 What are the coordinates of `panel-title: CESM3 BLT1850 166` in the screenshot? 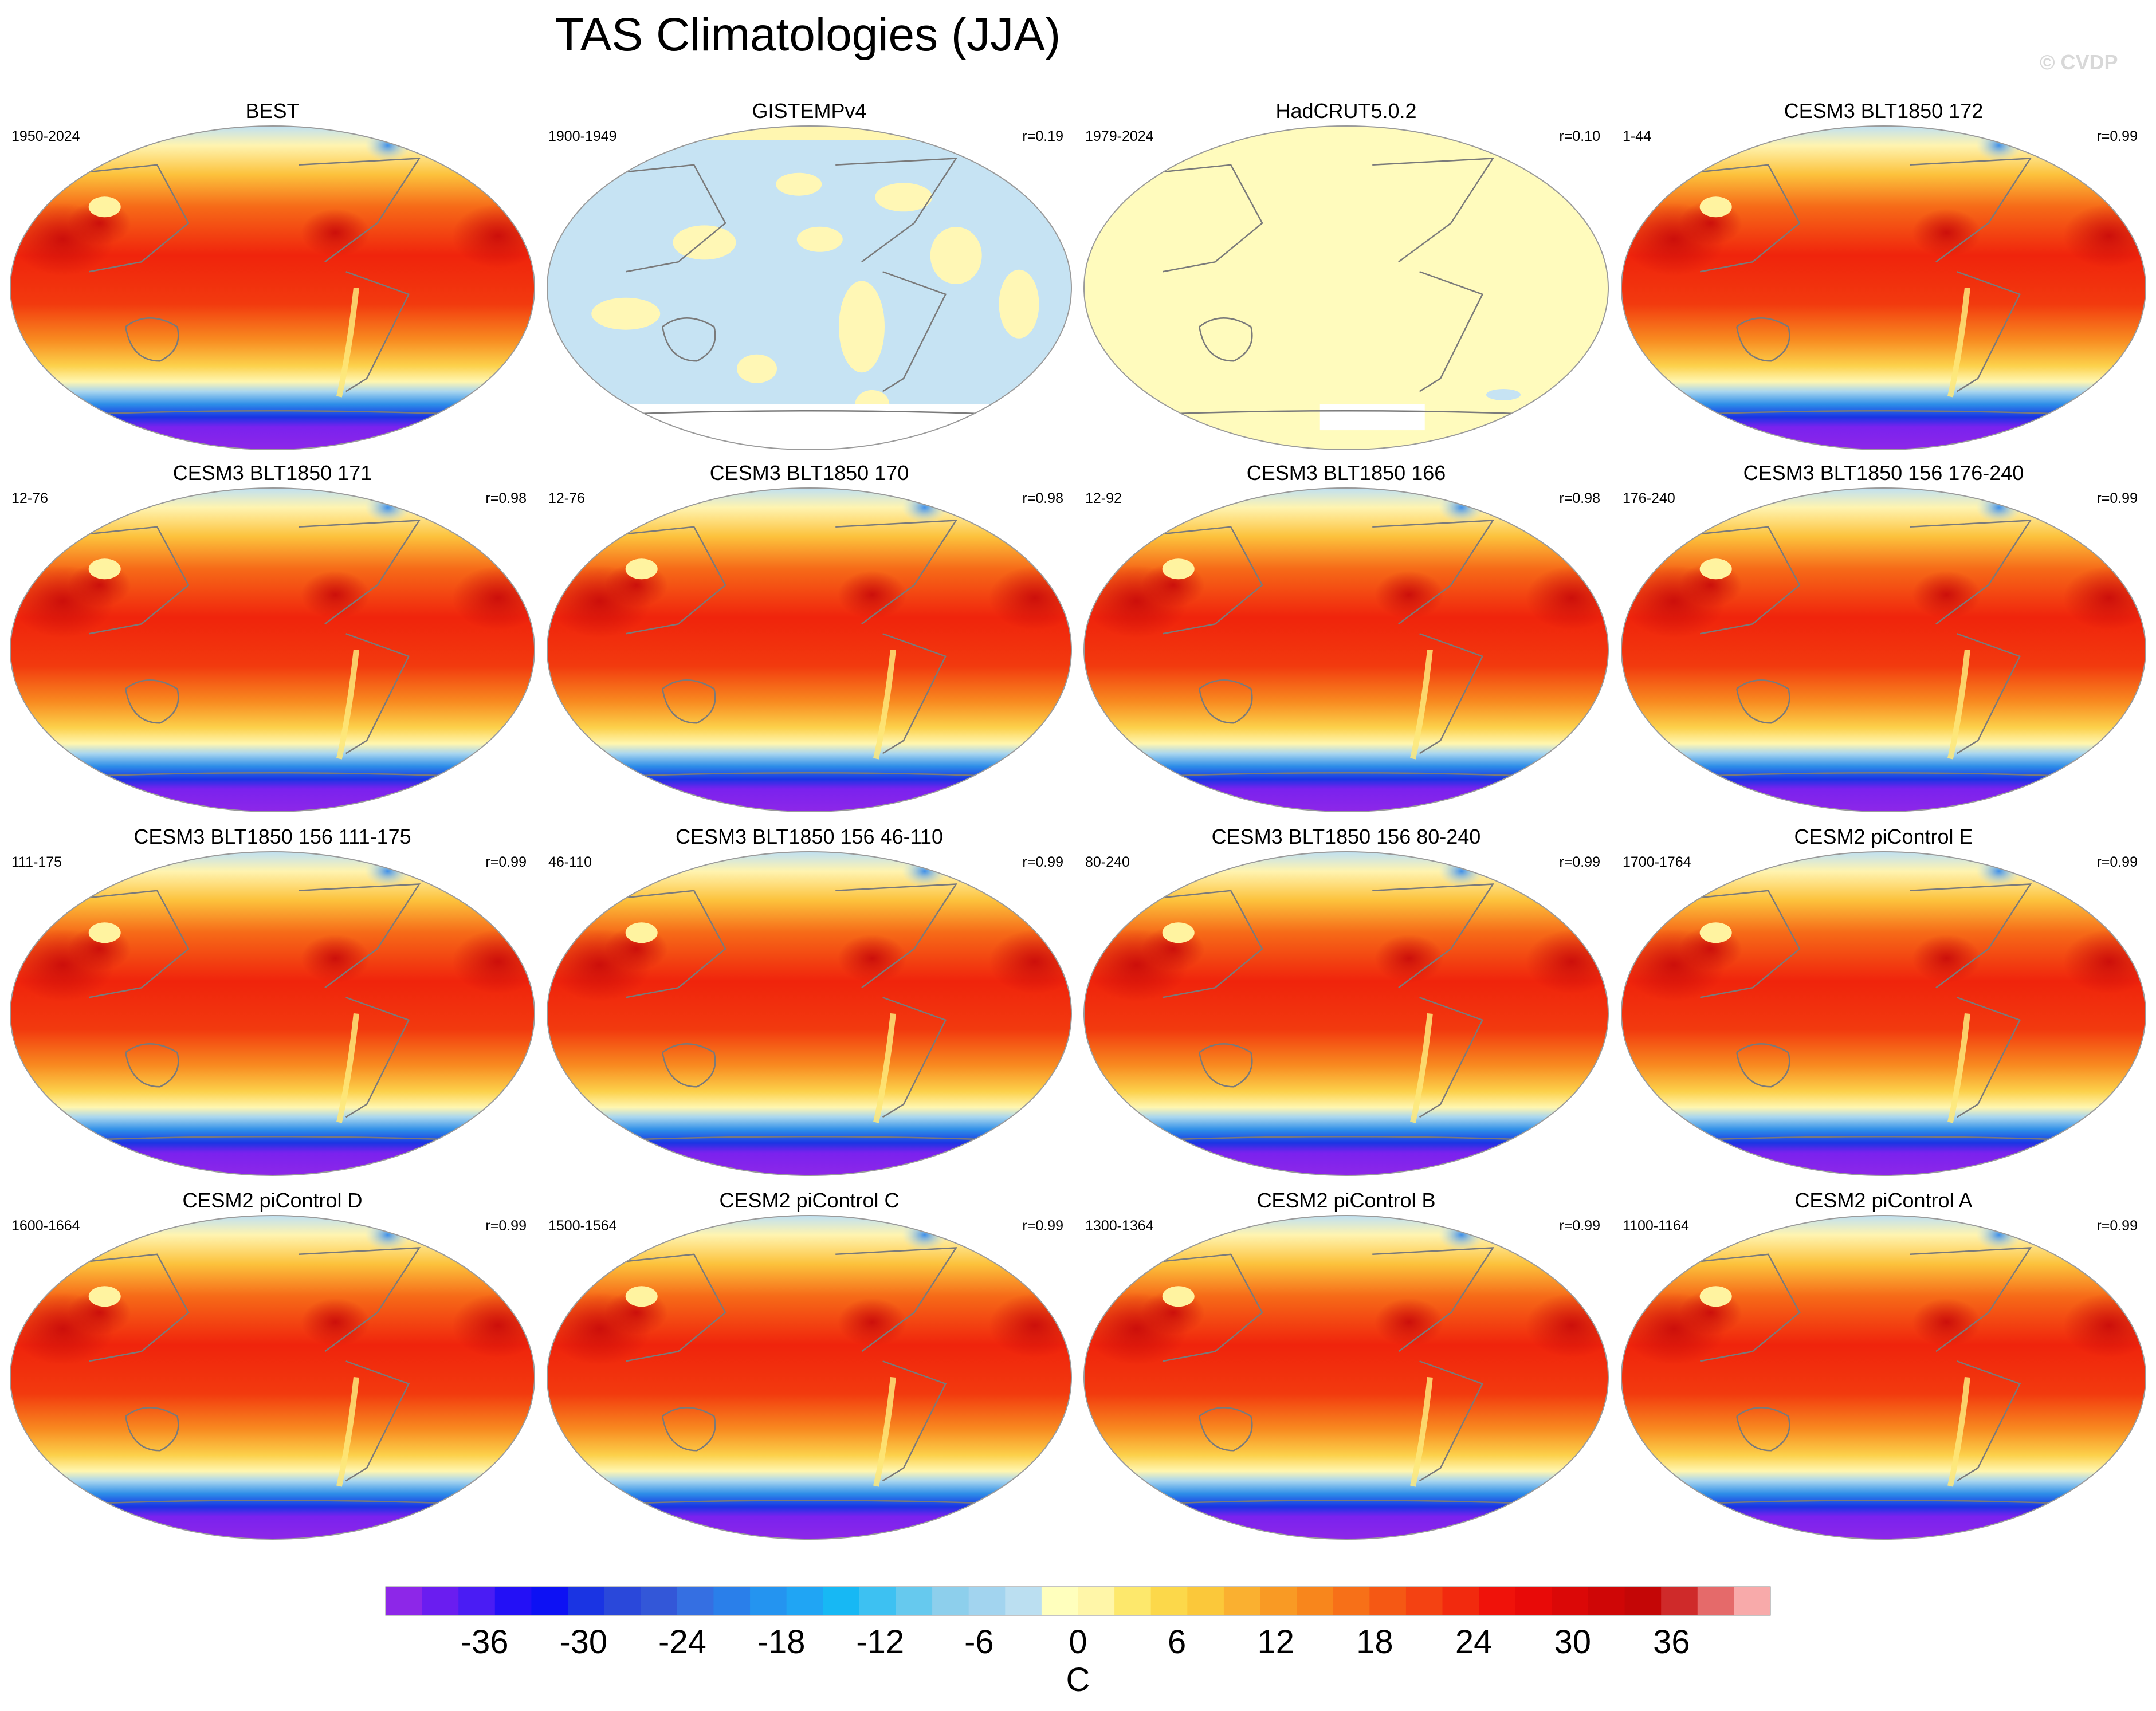 It's located at (1346, 473).